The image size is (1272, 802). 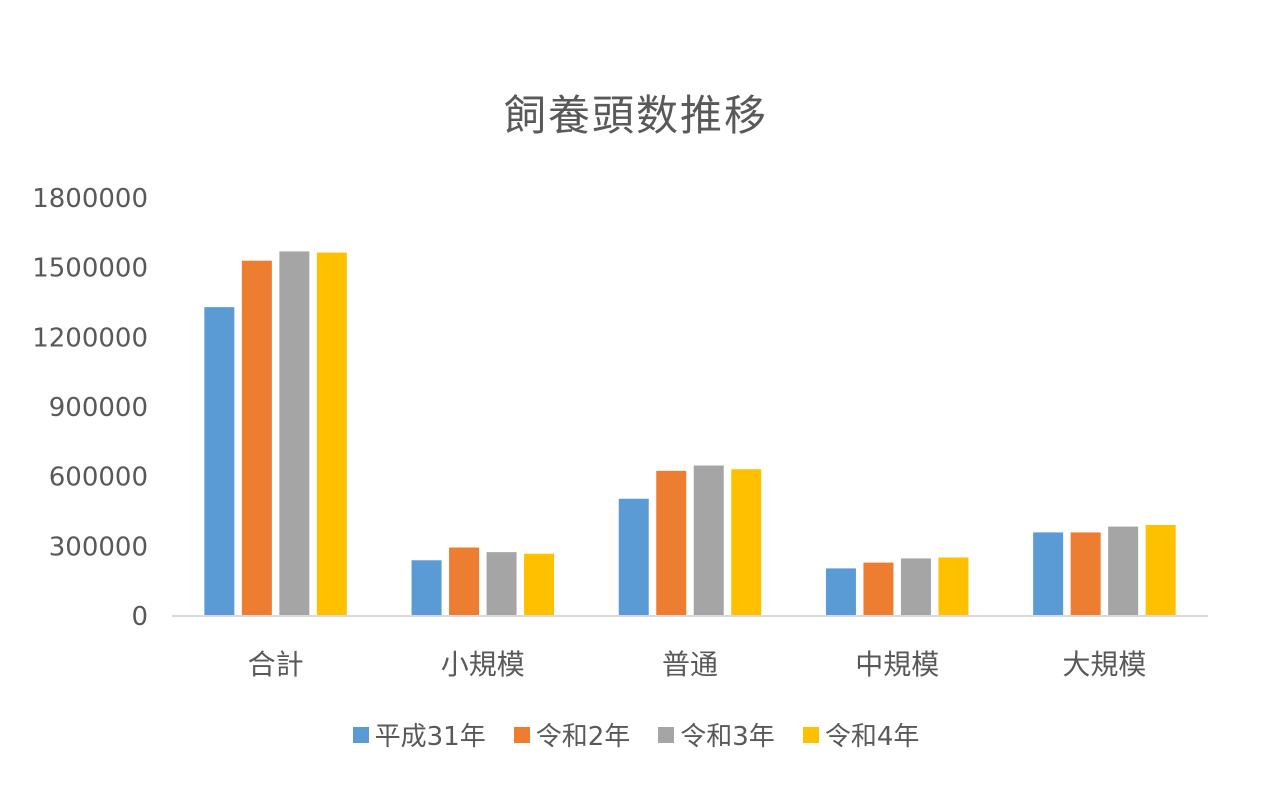 I want to click on y-tick-label: 1800000, so click(x=90, y=199).